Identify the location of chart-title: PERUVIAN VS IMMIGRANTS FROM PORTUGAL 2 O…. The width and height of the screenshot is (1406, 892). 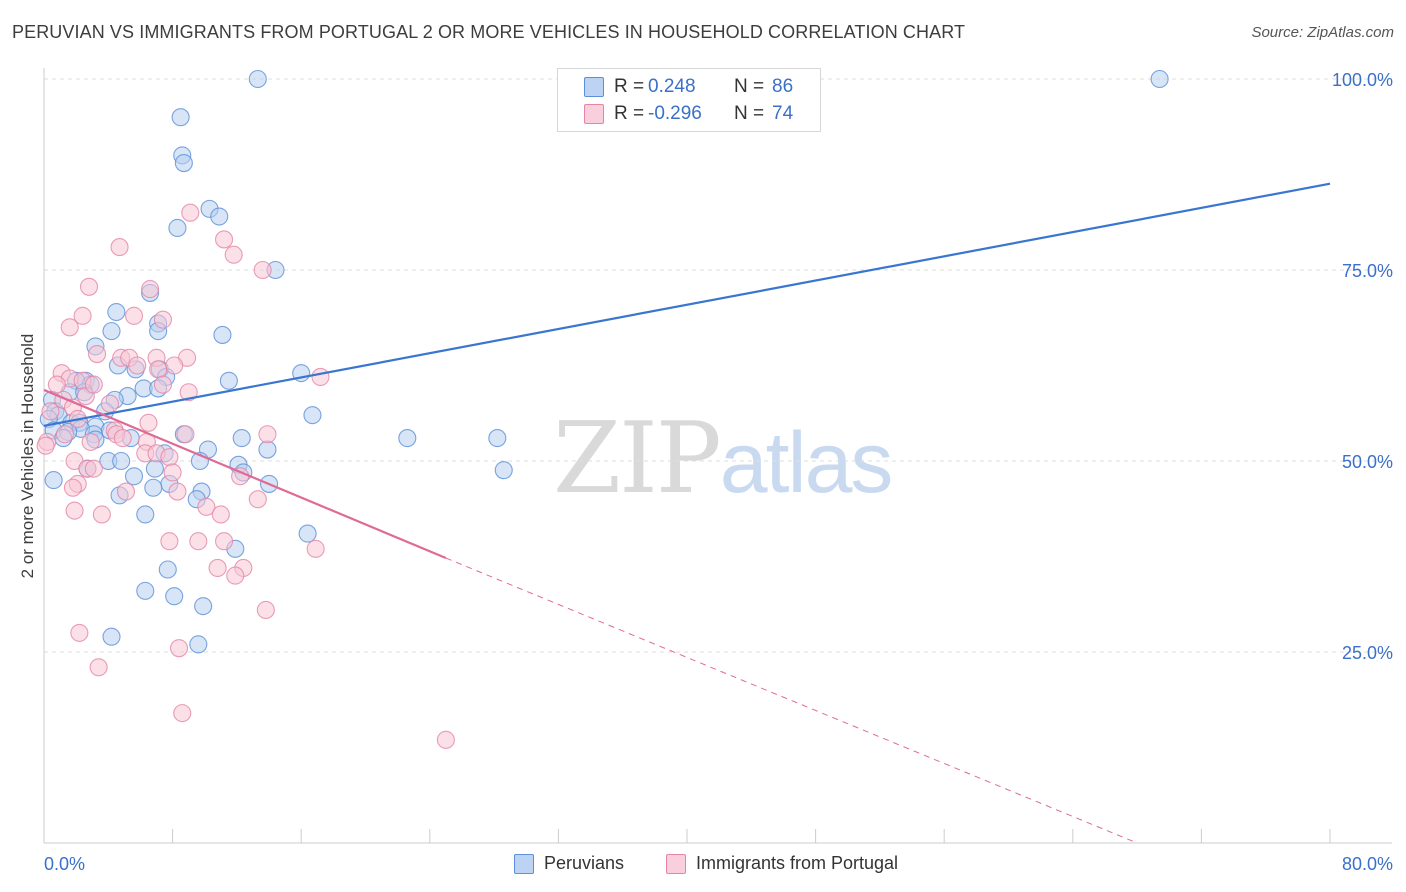
(489, 32).